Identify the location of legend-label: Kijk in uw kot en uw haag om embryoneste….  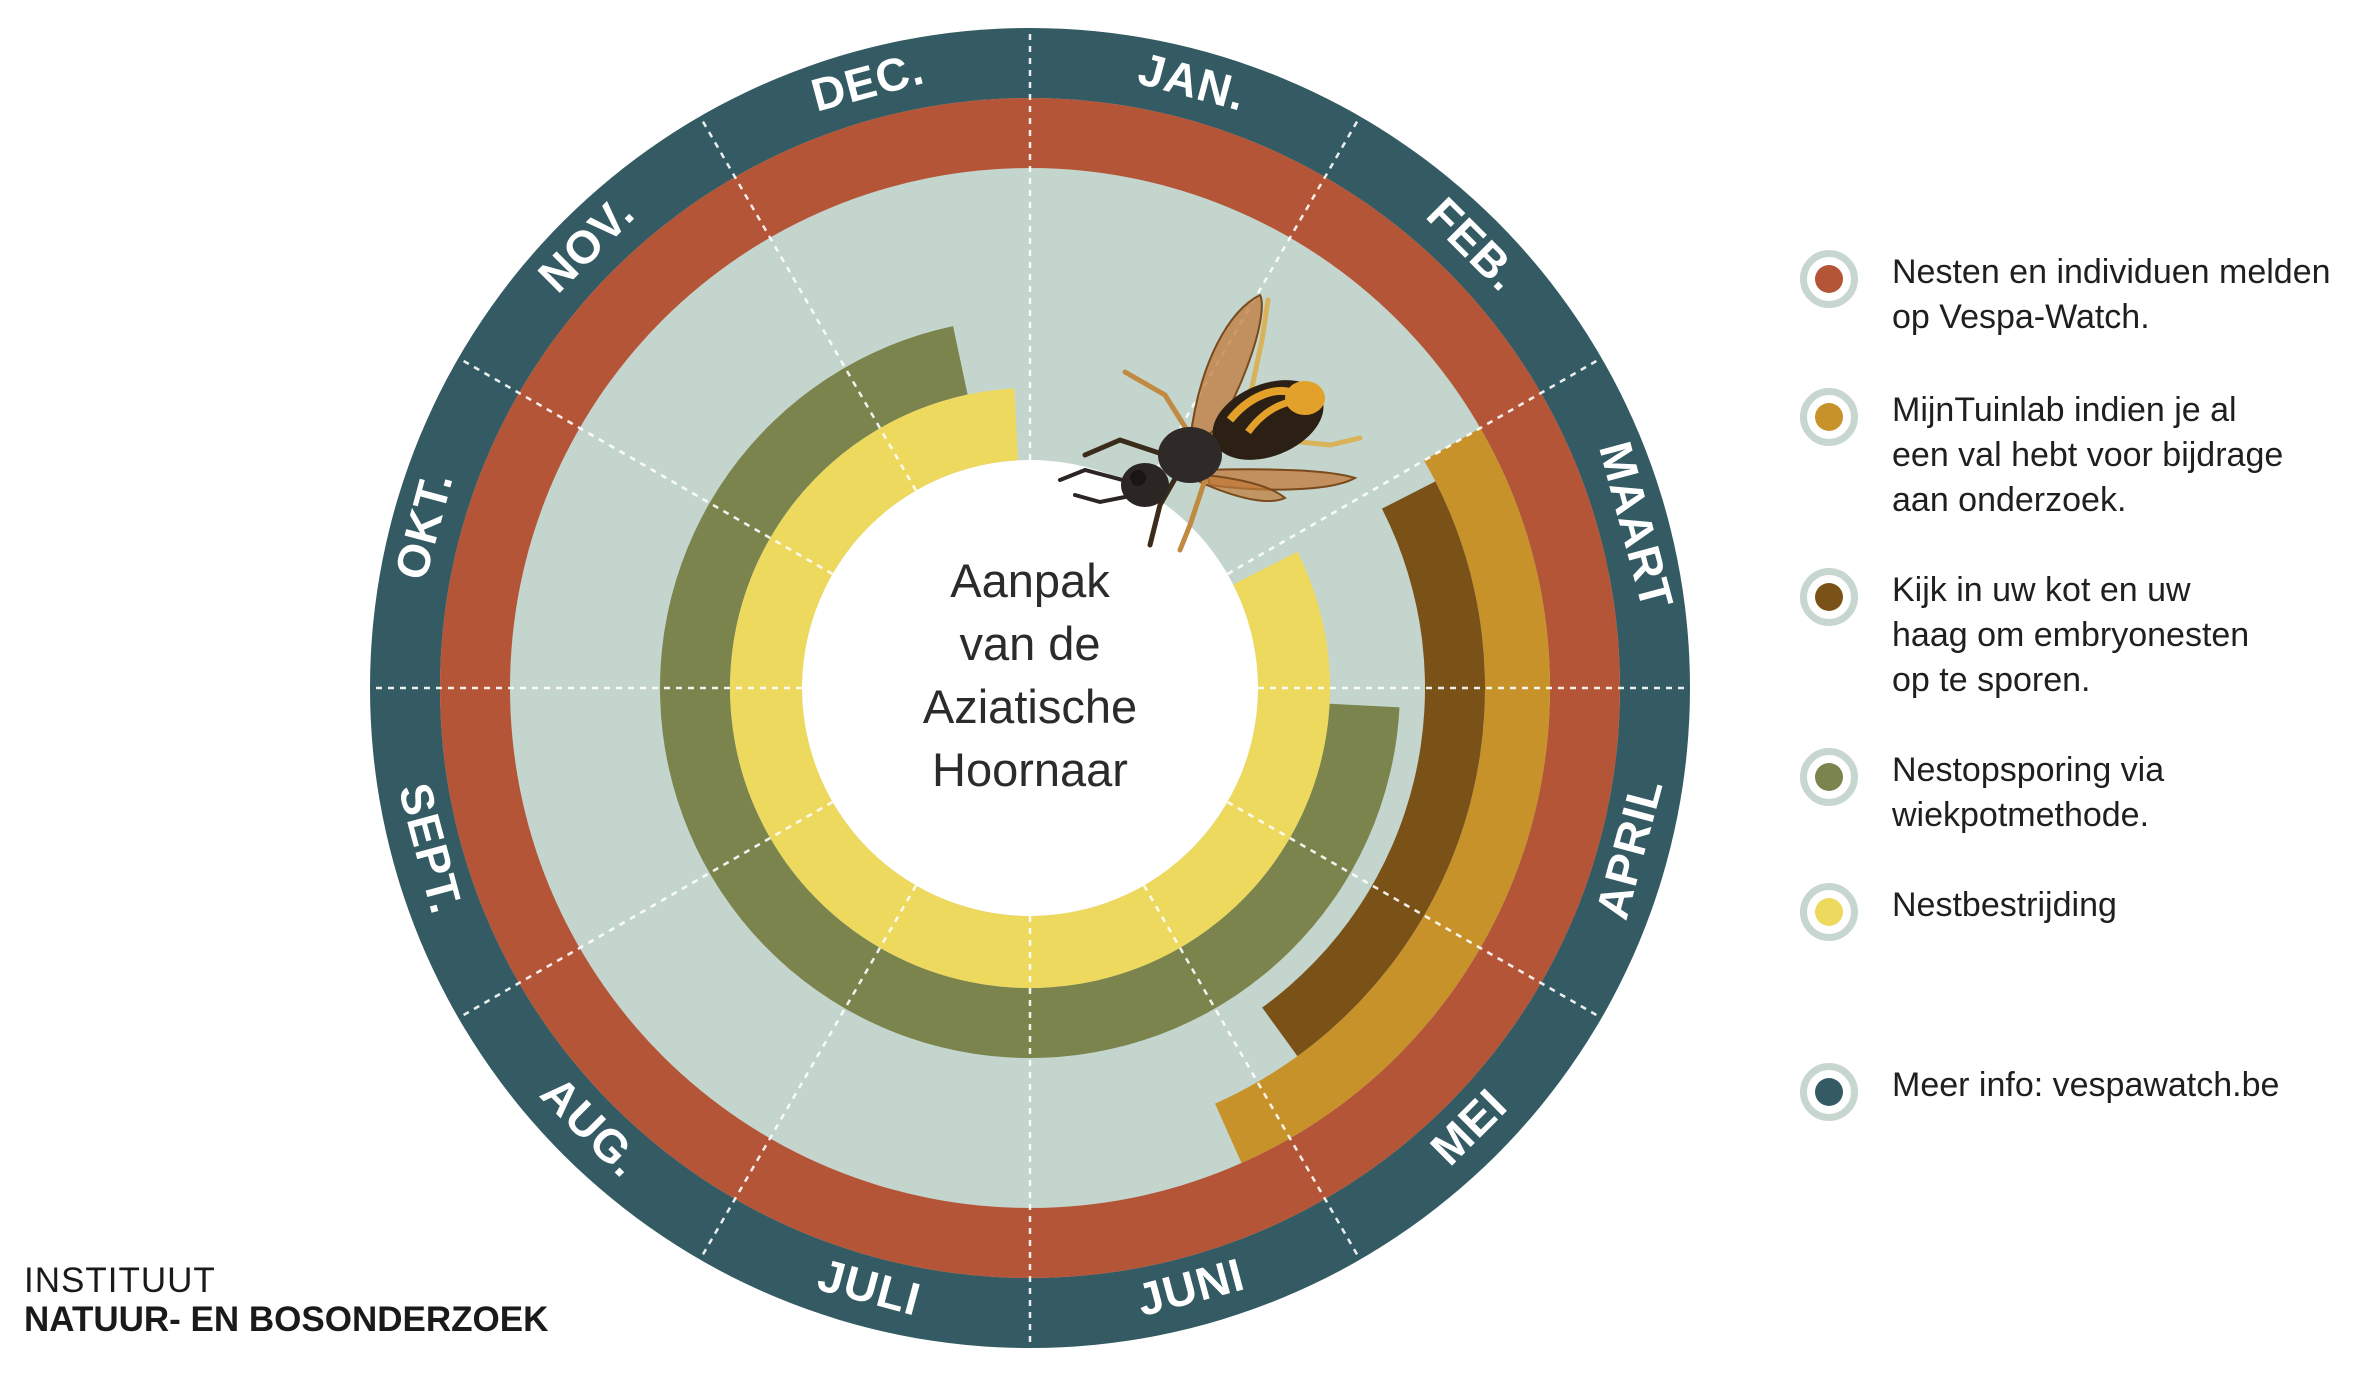
(2071, 635).